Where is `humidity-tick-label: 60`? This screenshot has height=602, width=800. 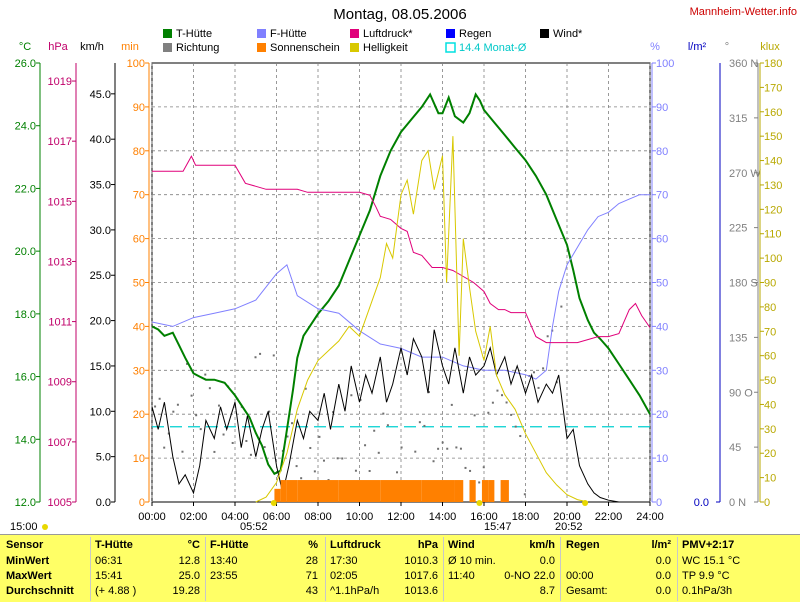
humidity-tick-label: 60 is located at coordinates (662, 240).